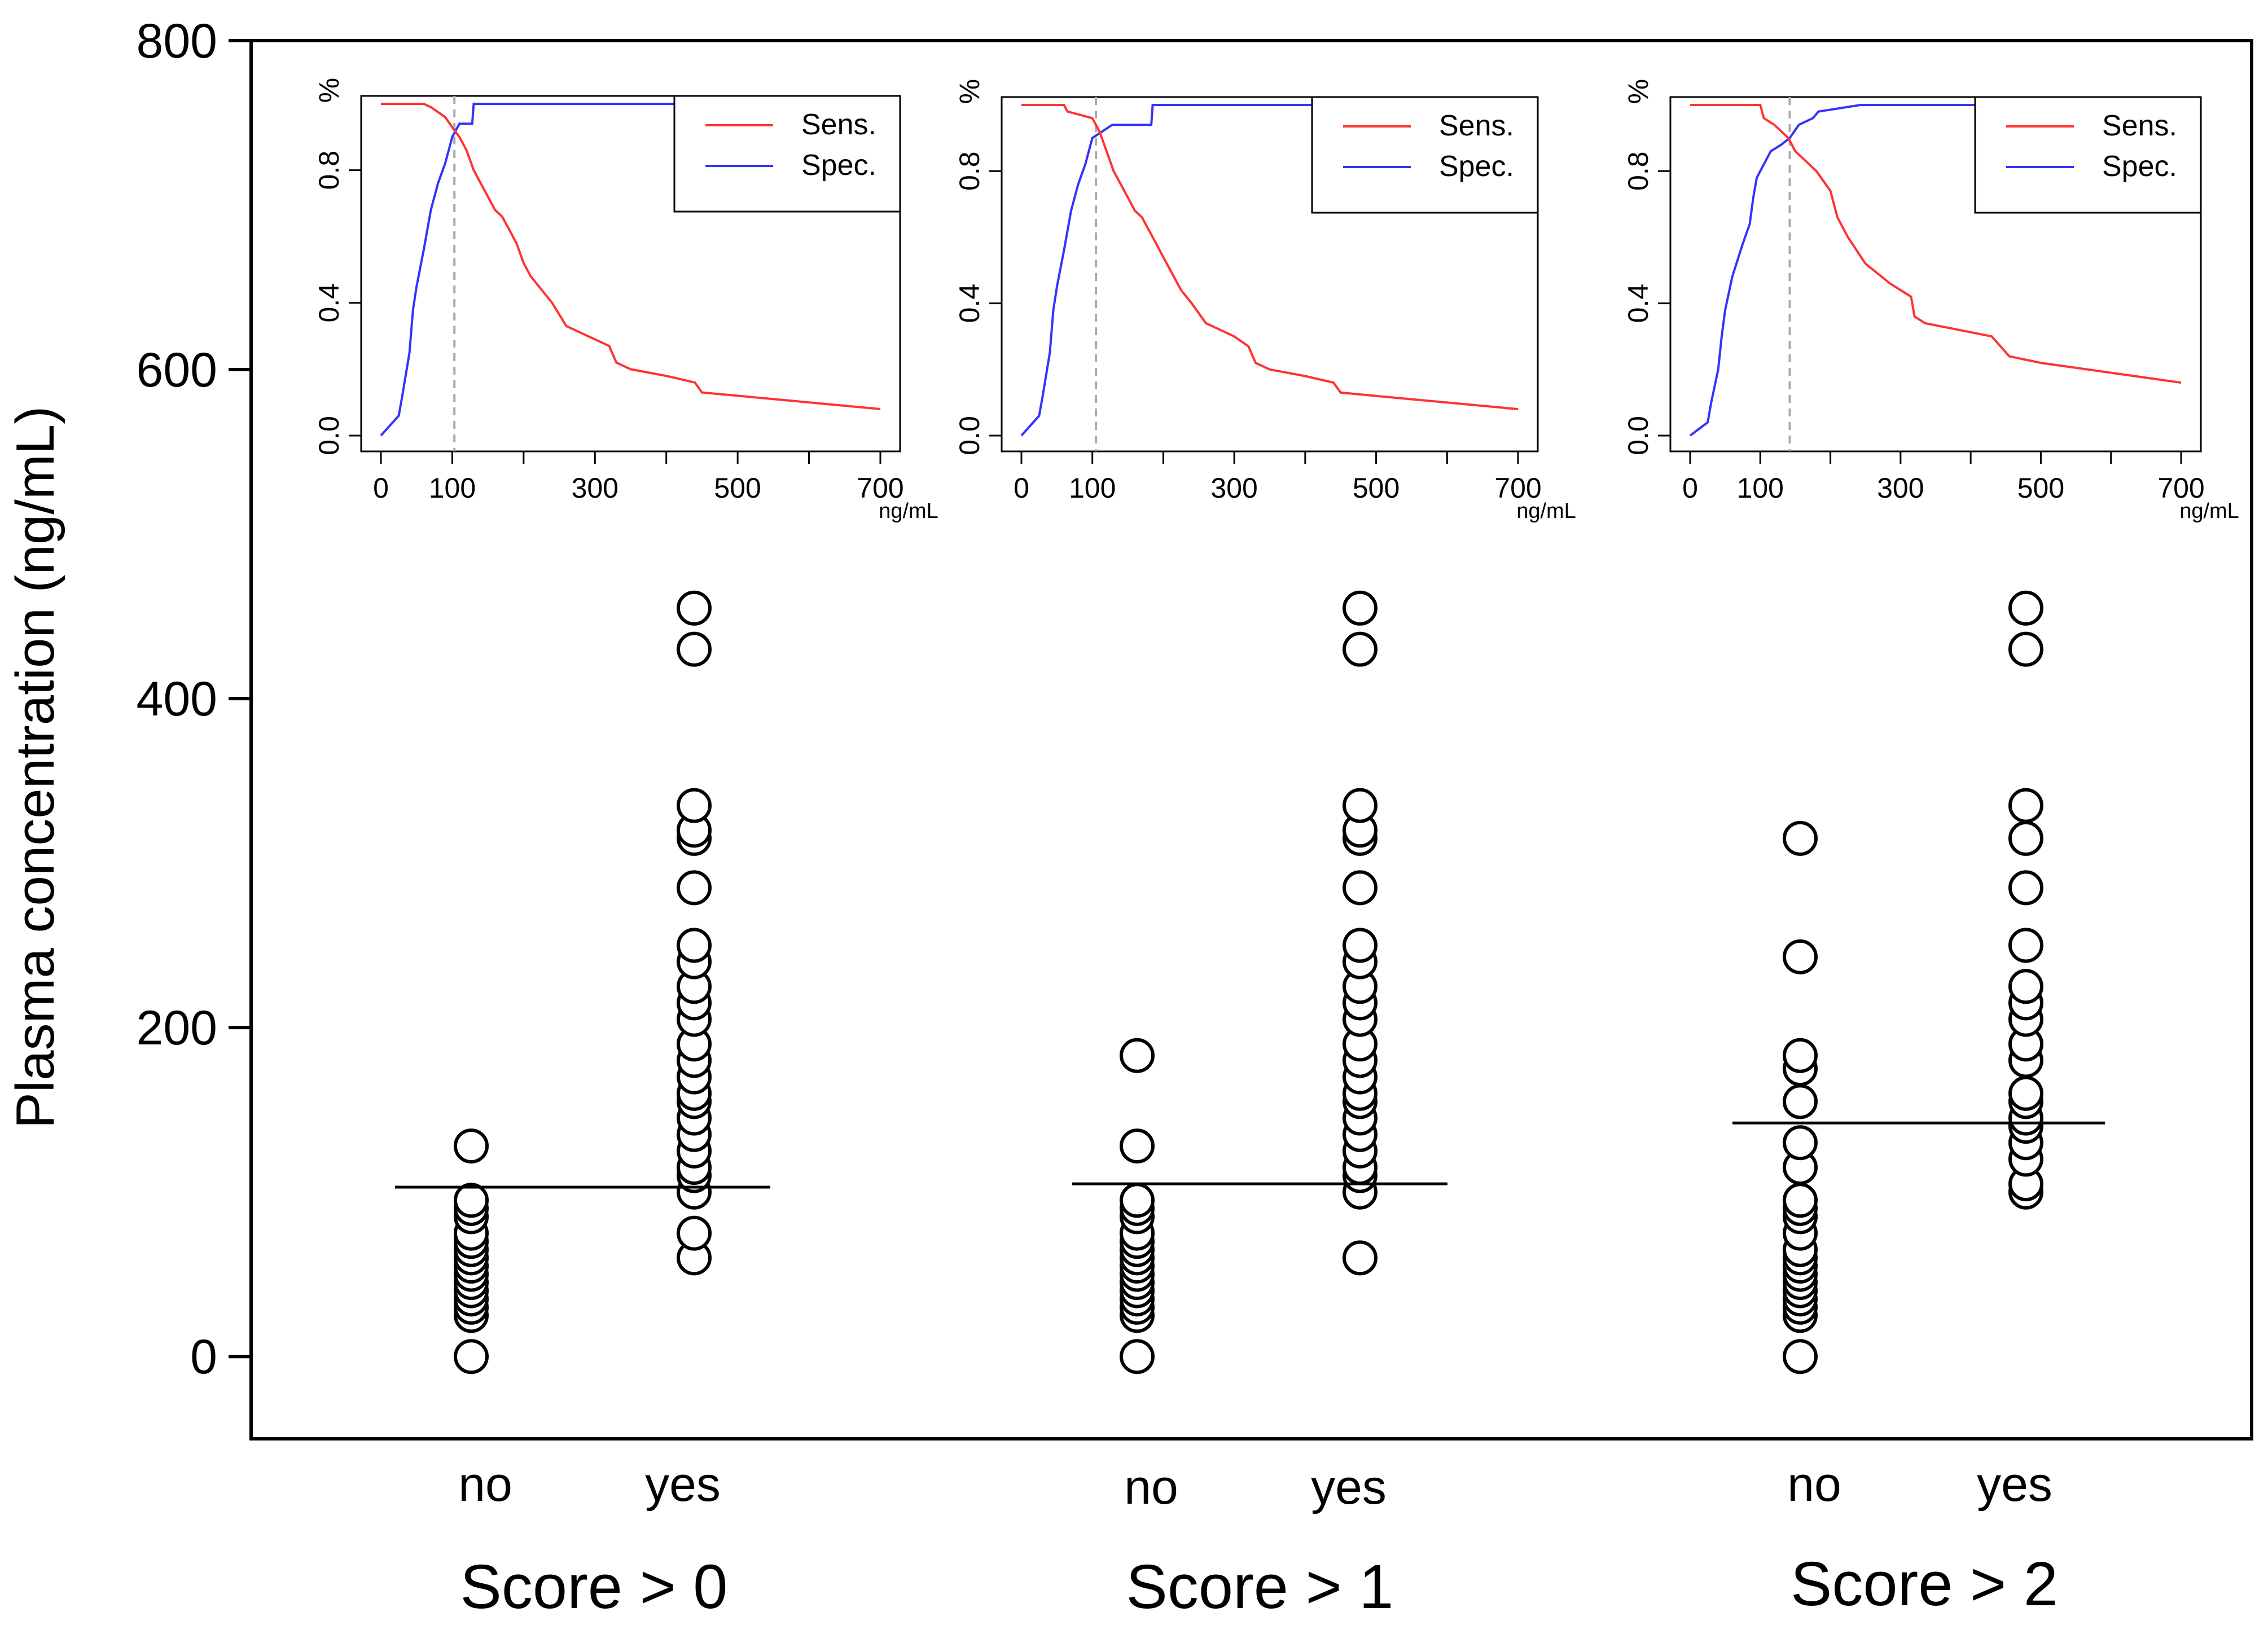  What do you see at coordinates (177, 370) in the screenshot?
I see `y-tick-label: 600` at bounding box center [177, 370].